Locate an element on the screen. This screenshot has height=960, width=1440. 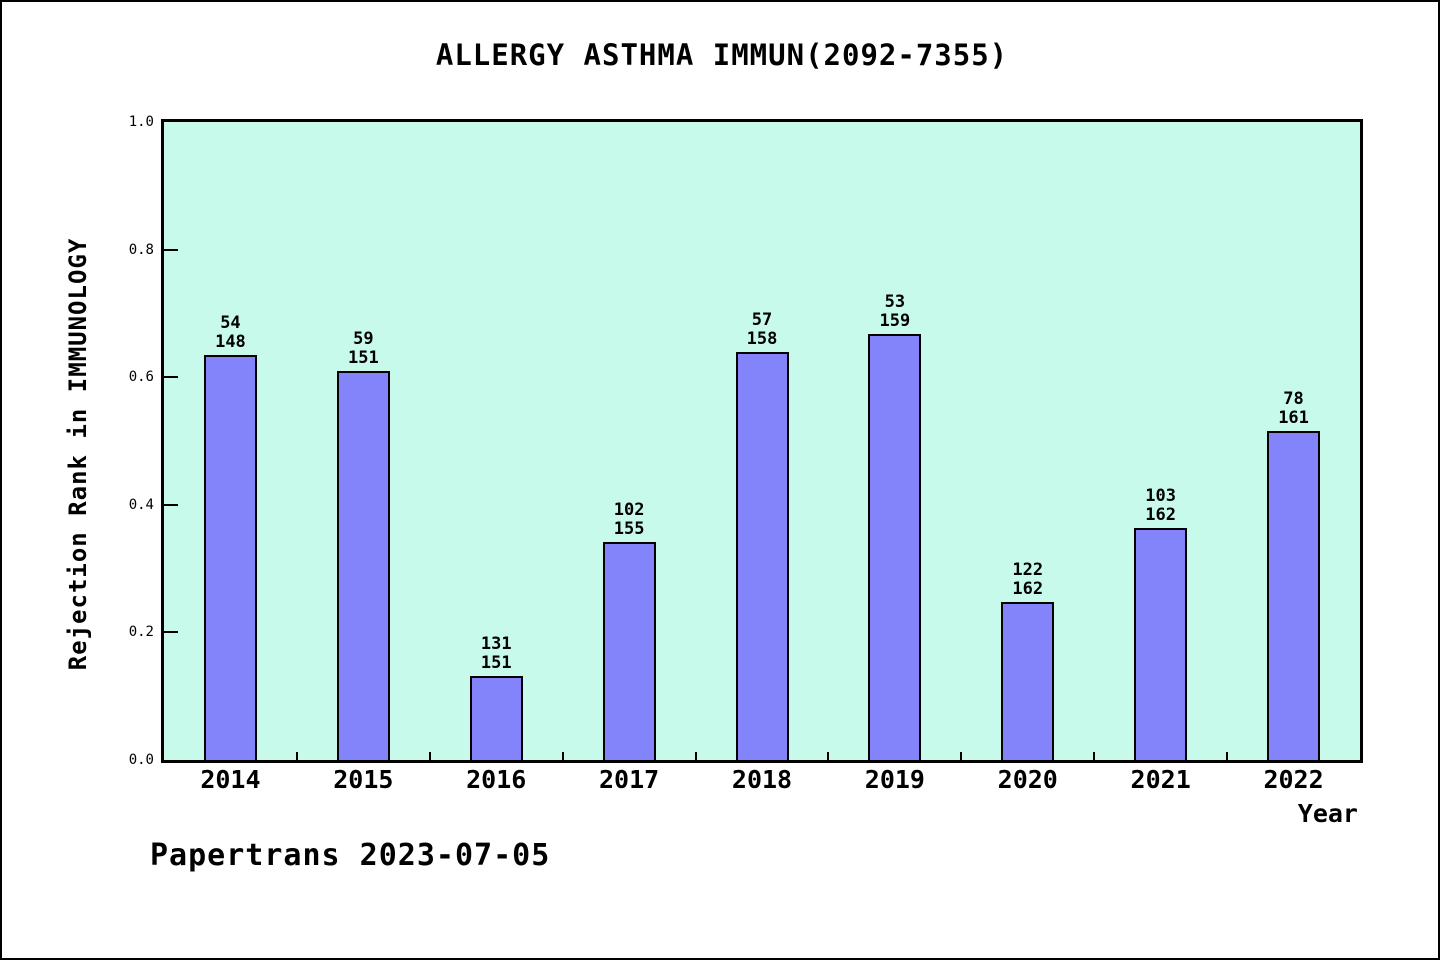
bar-rank-value: 59 is located at coordinates (363, 339).